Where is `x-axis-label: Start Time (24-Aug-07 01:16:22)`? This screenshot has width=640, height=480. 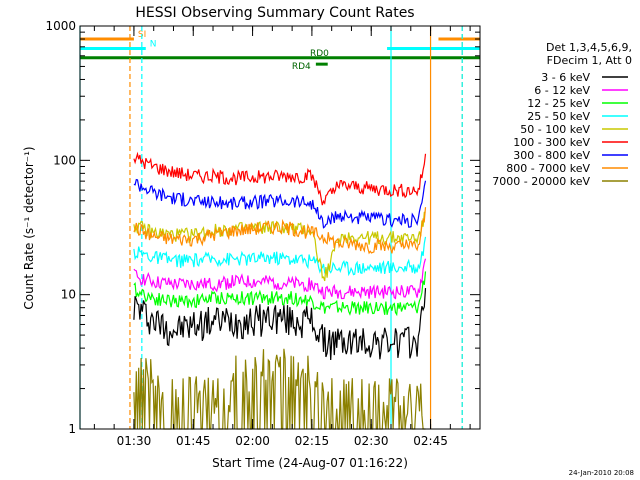 x-axis-label: Start Time (24-Aug-07 01:16:22) is located at coordinates (310, 463).